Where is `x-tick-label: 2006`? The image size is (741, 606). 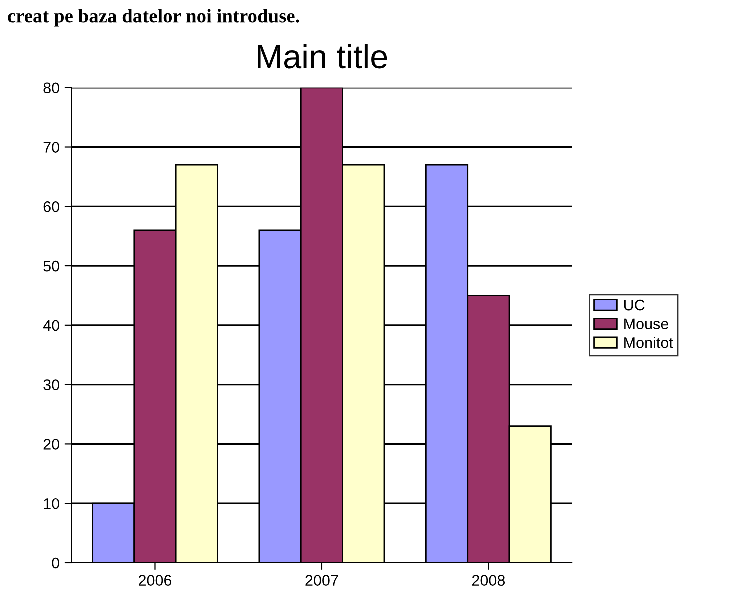
x-tick-label: 2006 is located at coordinates (155, 580).